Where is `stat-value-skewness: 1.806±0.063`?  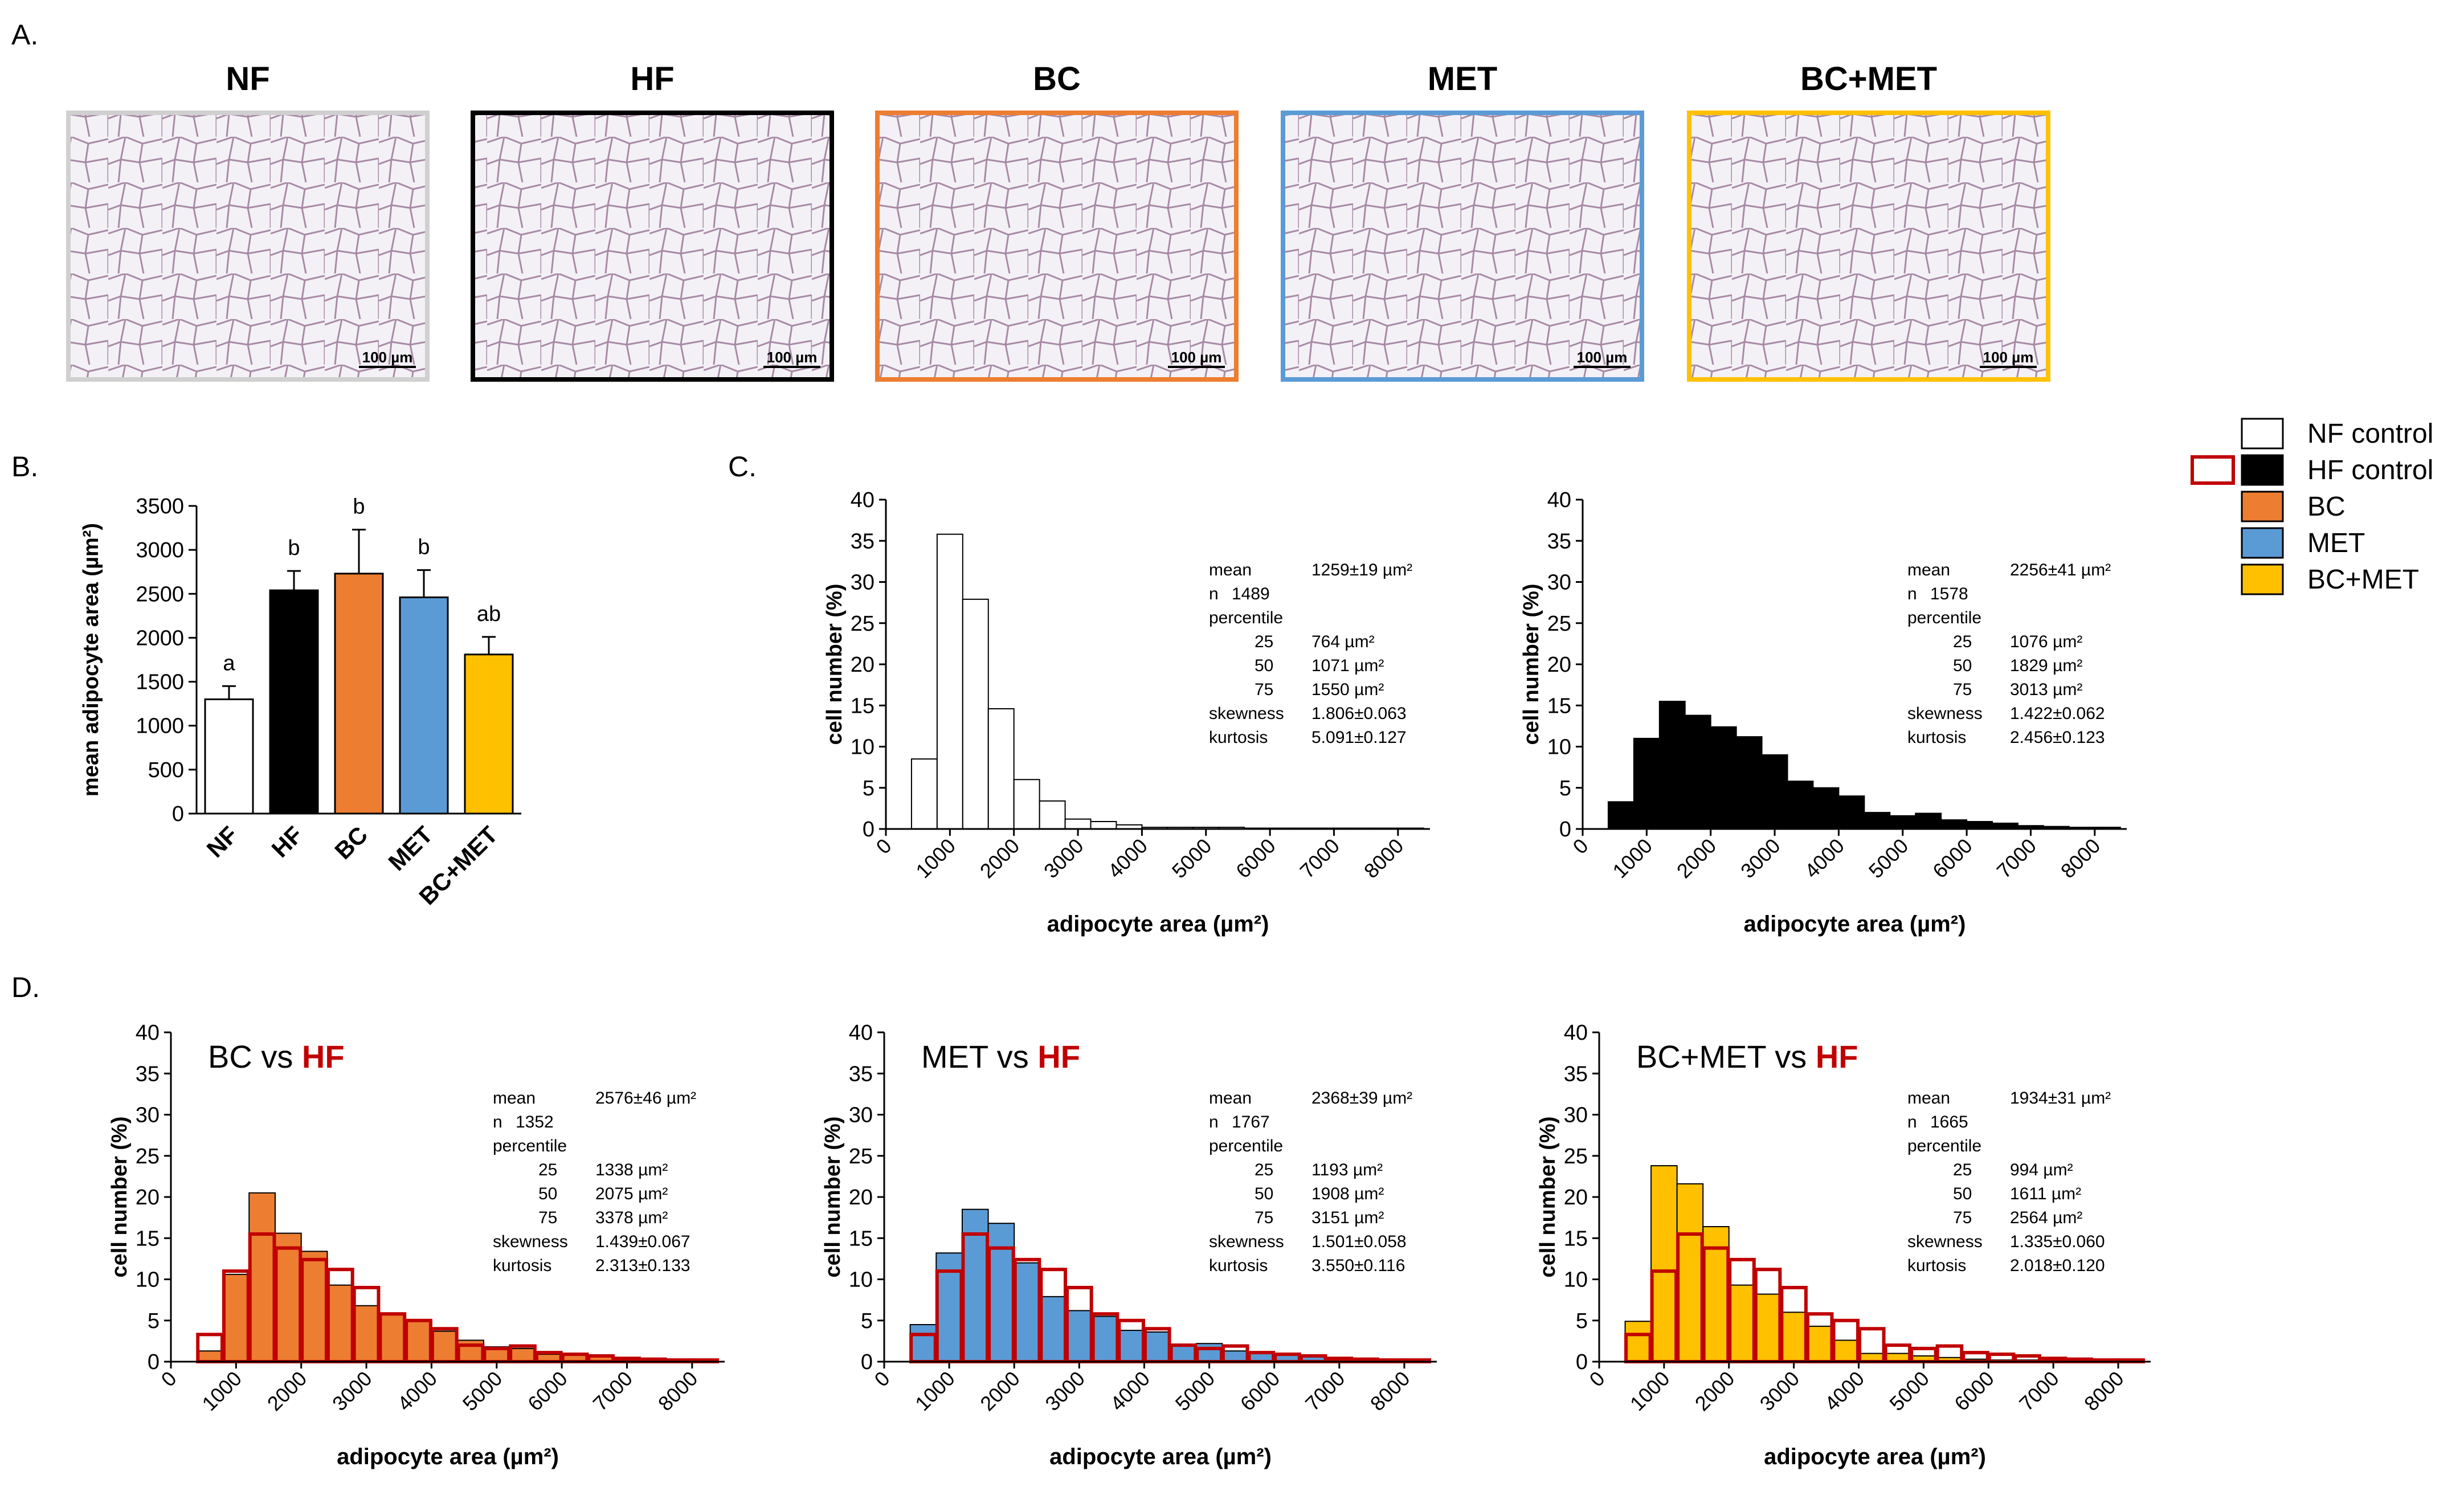 stat-value-skewness: 1.806±0.063 is located at coordinates (1359, 713).